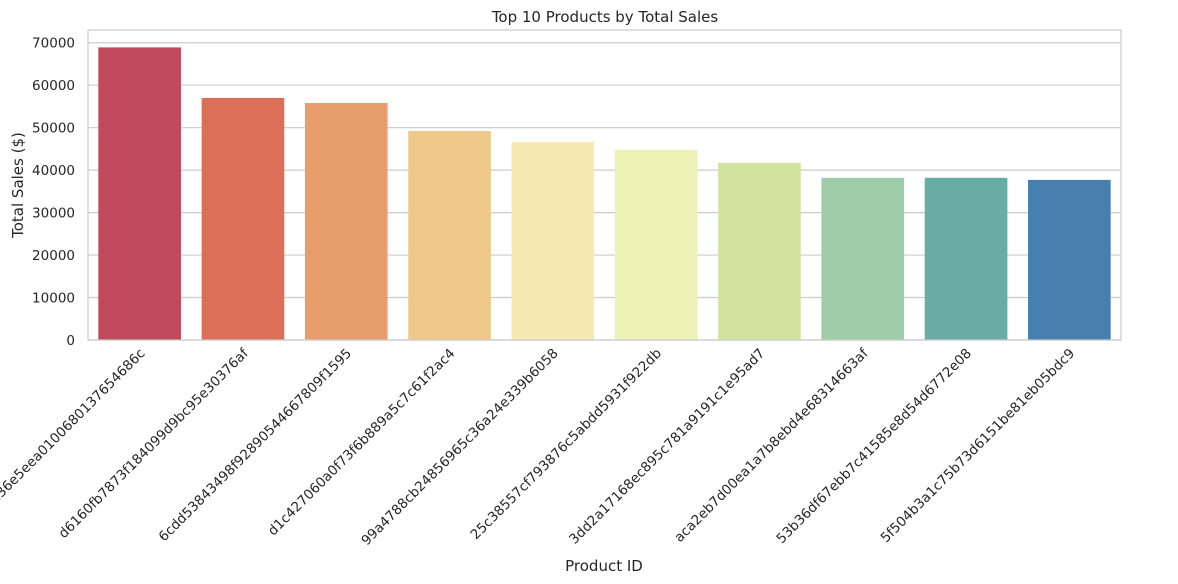 This screenshot has height=584, width=1178. Describe the element at coordinates (18, 185) in the screenshot. I see `y-axis-label: Total Sales ($)` at that location.